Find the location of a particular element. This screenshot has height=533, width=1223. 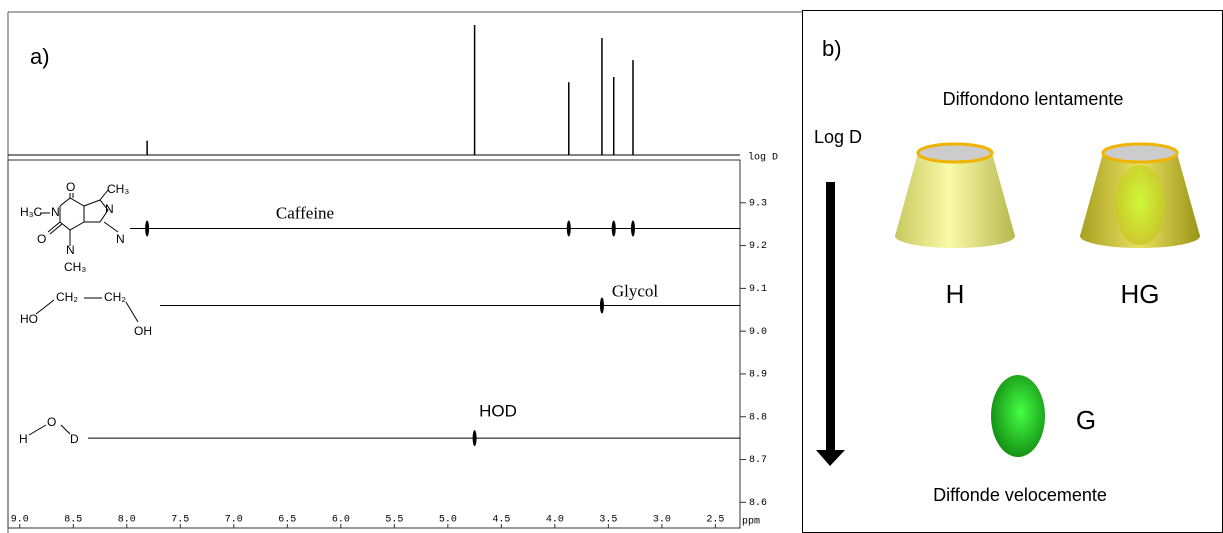

x-tick-label: 4.0 is located at coordinates (555, 520).